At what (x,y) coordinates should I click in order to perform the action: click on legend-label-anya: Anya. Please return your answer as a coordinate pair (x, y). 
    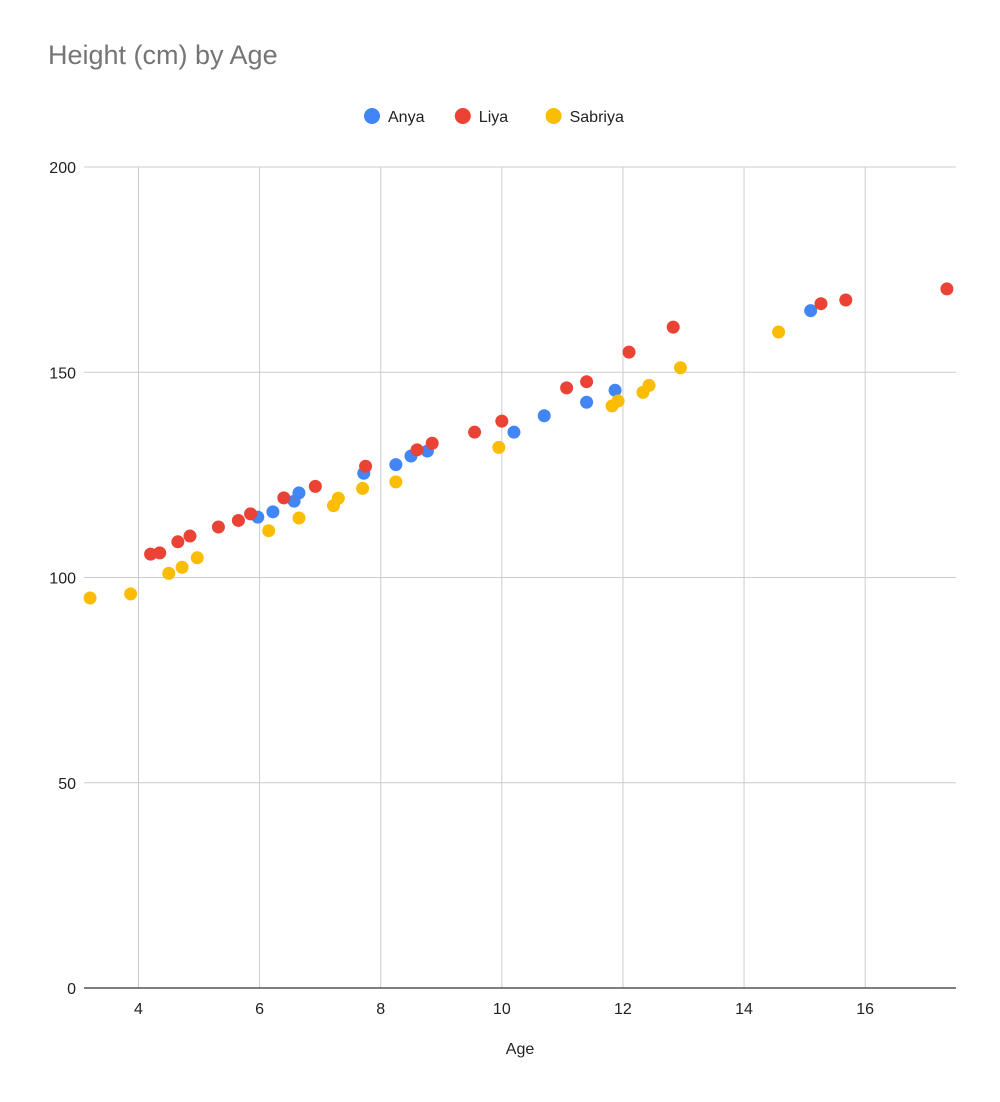
    Looking at the image, I should click on (406, 117).